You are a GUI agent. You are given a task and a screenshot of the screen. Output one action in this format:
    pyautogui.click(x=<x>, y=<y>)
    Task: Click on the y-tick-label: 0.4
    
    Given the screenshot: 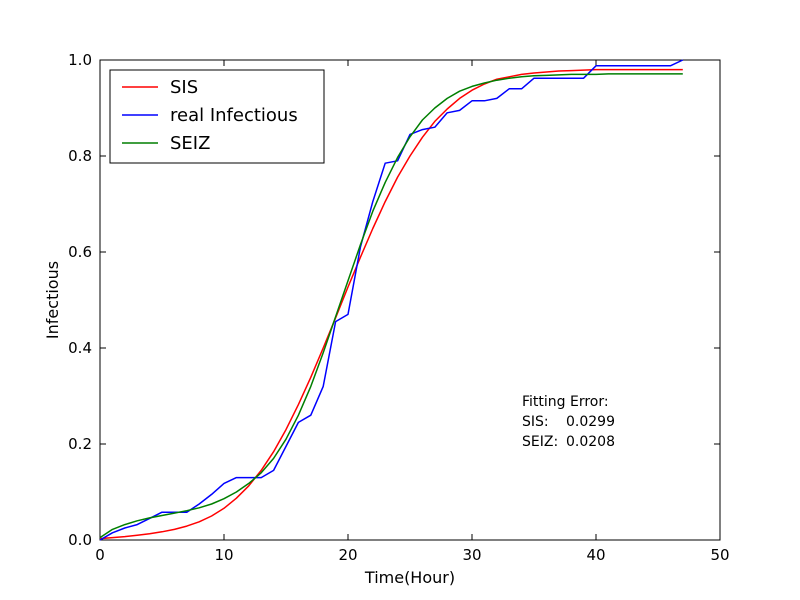 What is the action you would take?
    pyautogui.click(x=80, y=348)
    